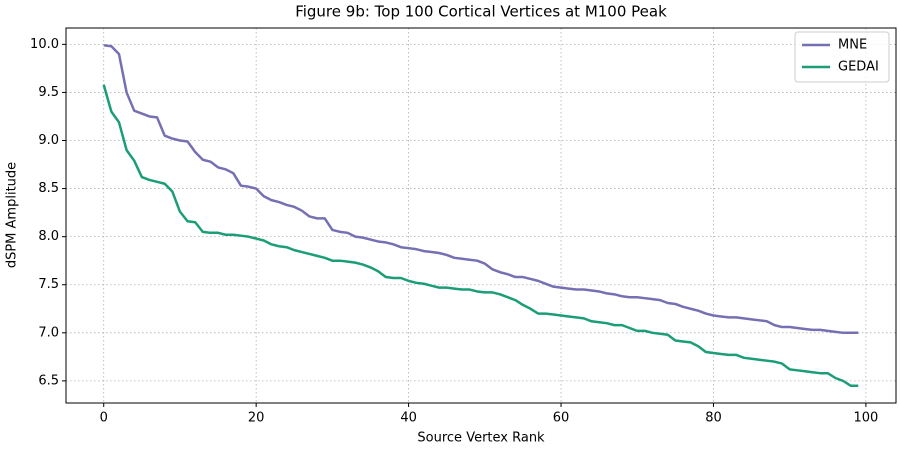  What do you see at coordinates (48, 332) in the screenshot?
I see `y-tick-label: 7.0` at bounding box center [48, 332].